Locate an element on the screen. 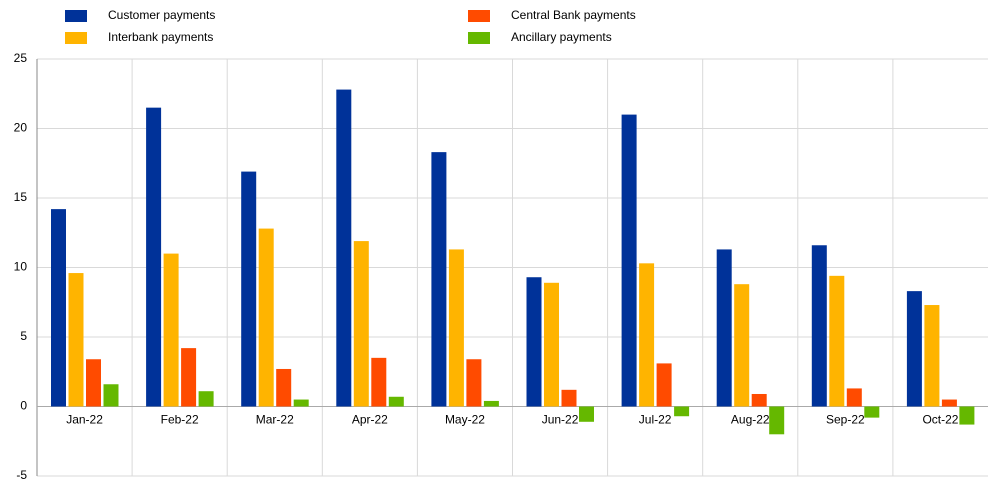 The image size is (988, 479). y-tick-label: -5 is located at coordinates (21, 473).